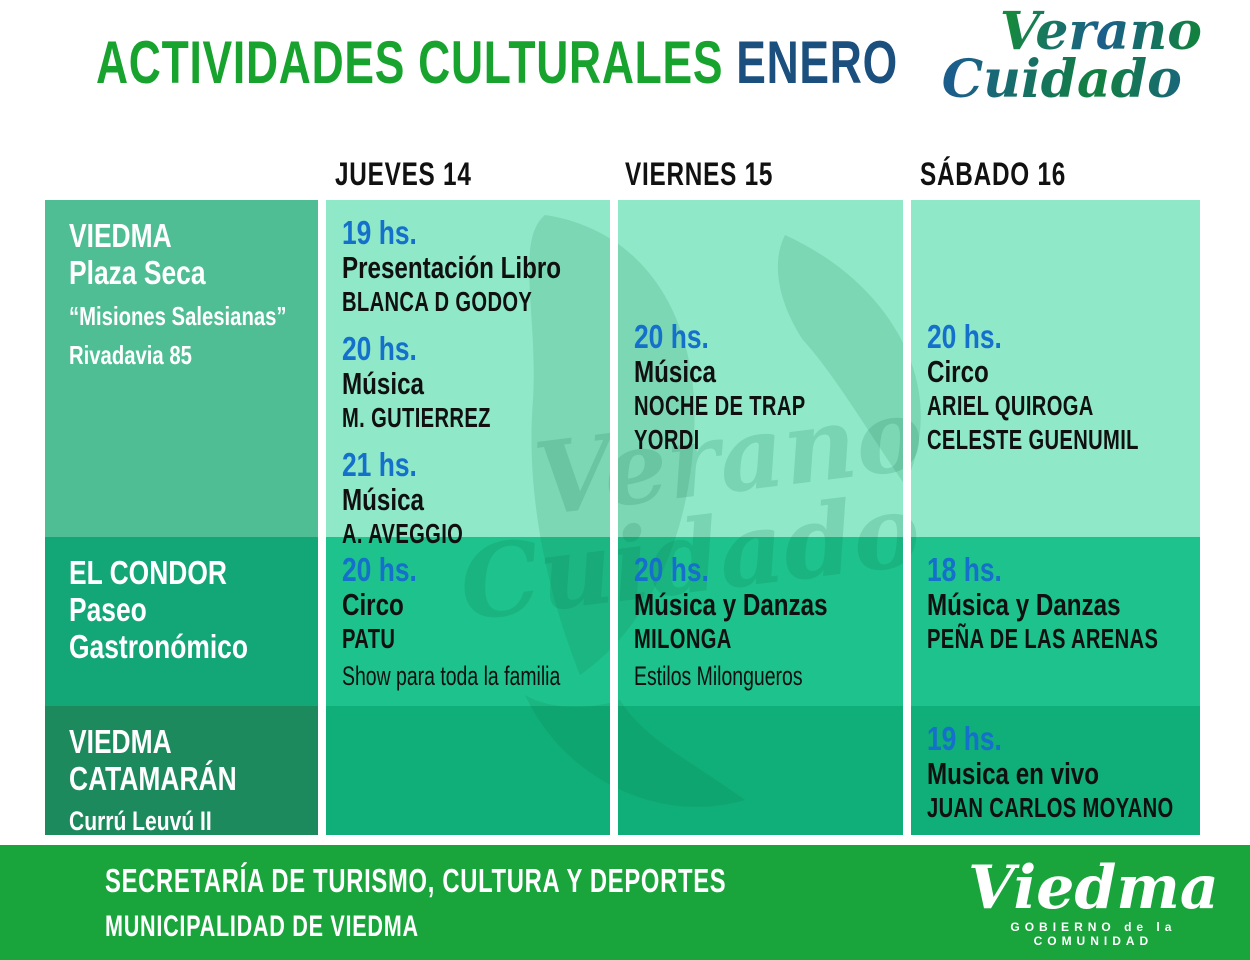  I want to click on event-time: 18 hs., so click(964, 569).